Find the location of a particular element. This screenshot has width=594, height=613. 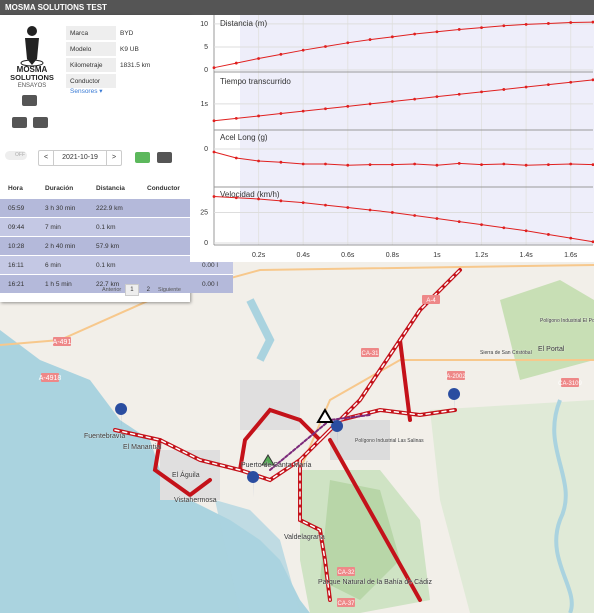

map-label: Puerto de Santa María is located at coordinates (276, 465).